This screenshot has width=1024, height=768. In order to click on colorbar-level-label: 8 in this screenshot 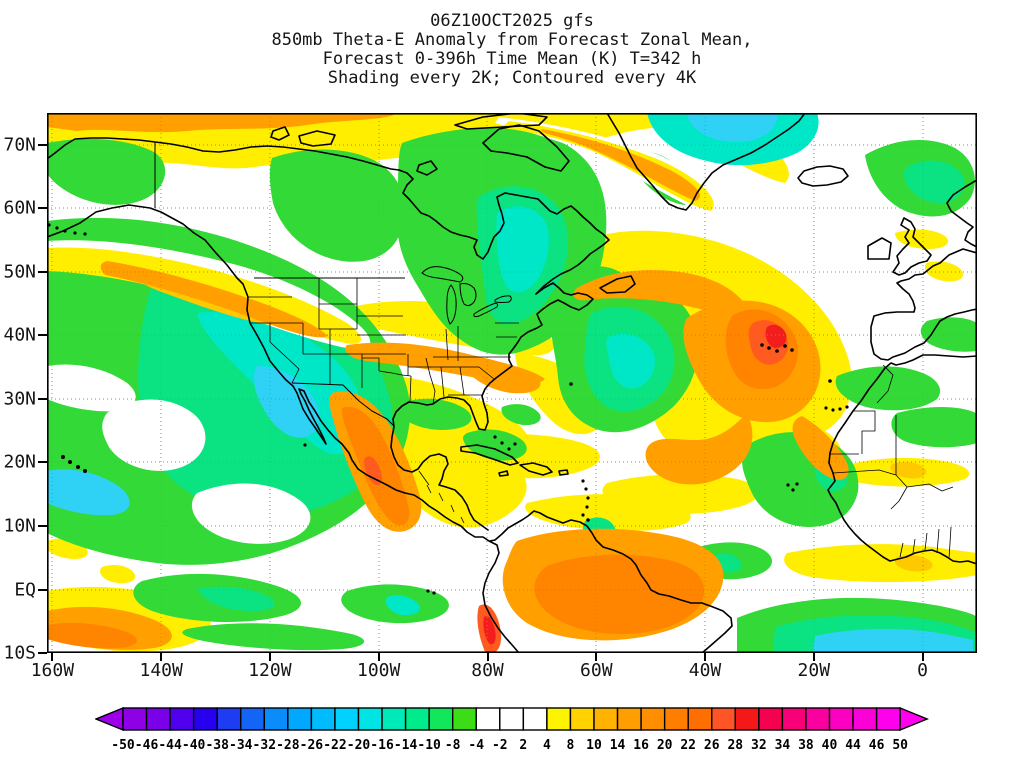, I will do `click(571, 745)`.